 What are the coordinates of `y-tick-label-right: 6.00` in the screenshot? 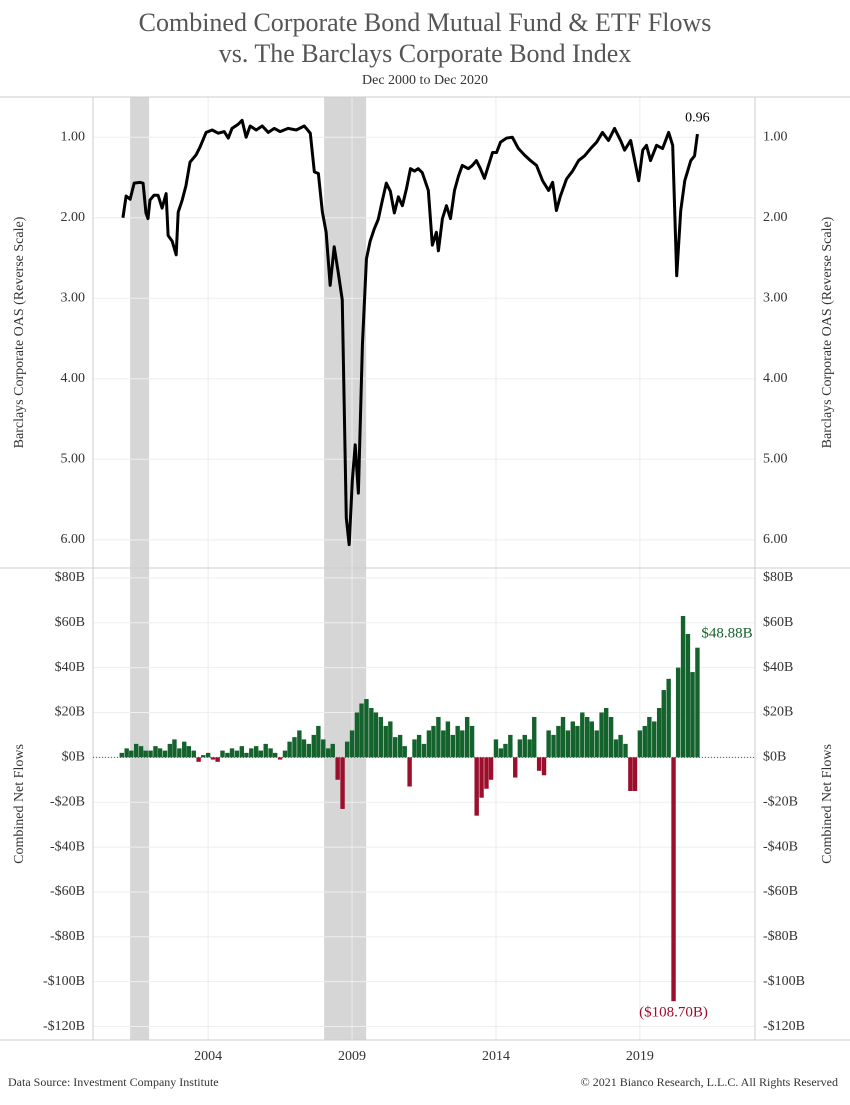 It's located at (775, 539).